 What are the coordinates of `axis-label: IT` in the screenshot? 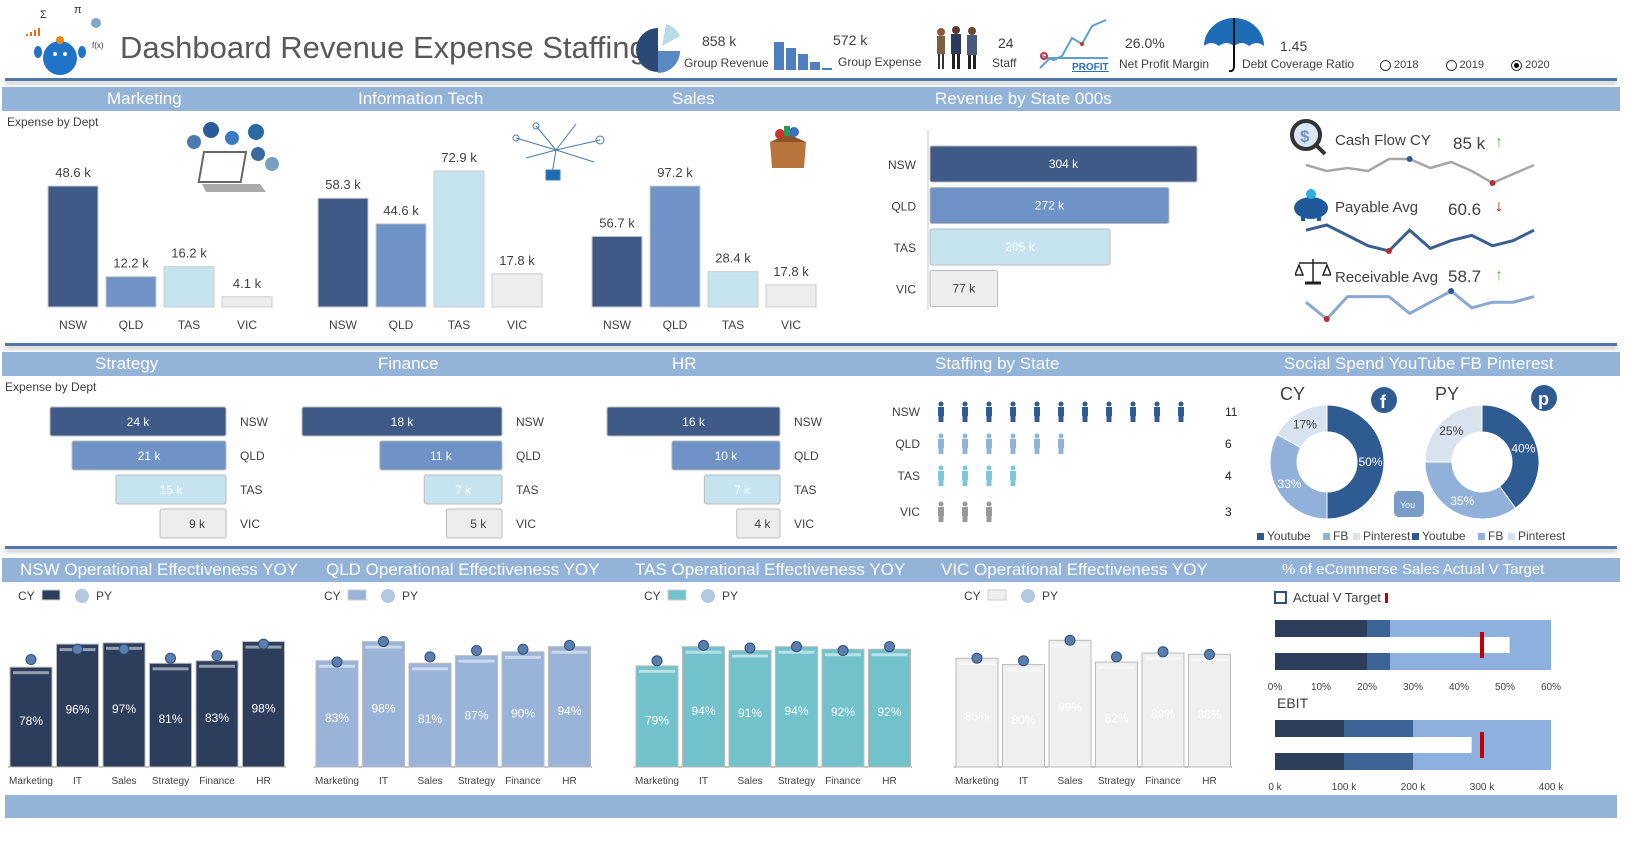 It's located at (77, 781).